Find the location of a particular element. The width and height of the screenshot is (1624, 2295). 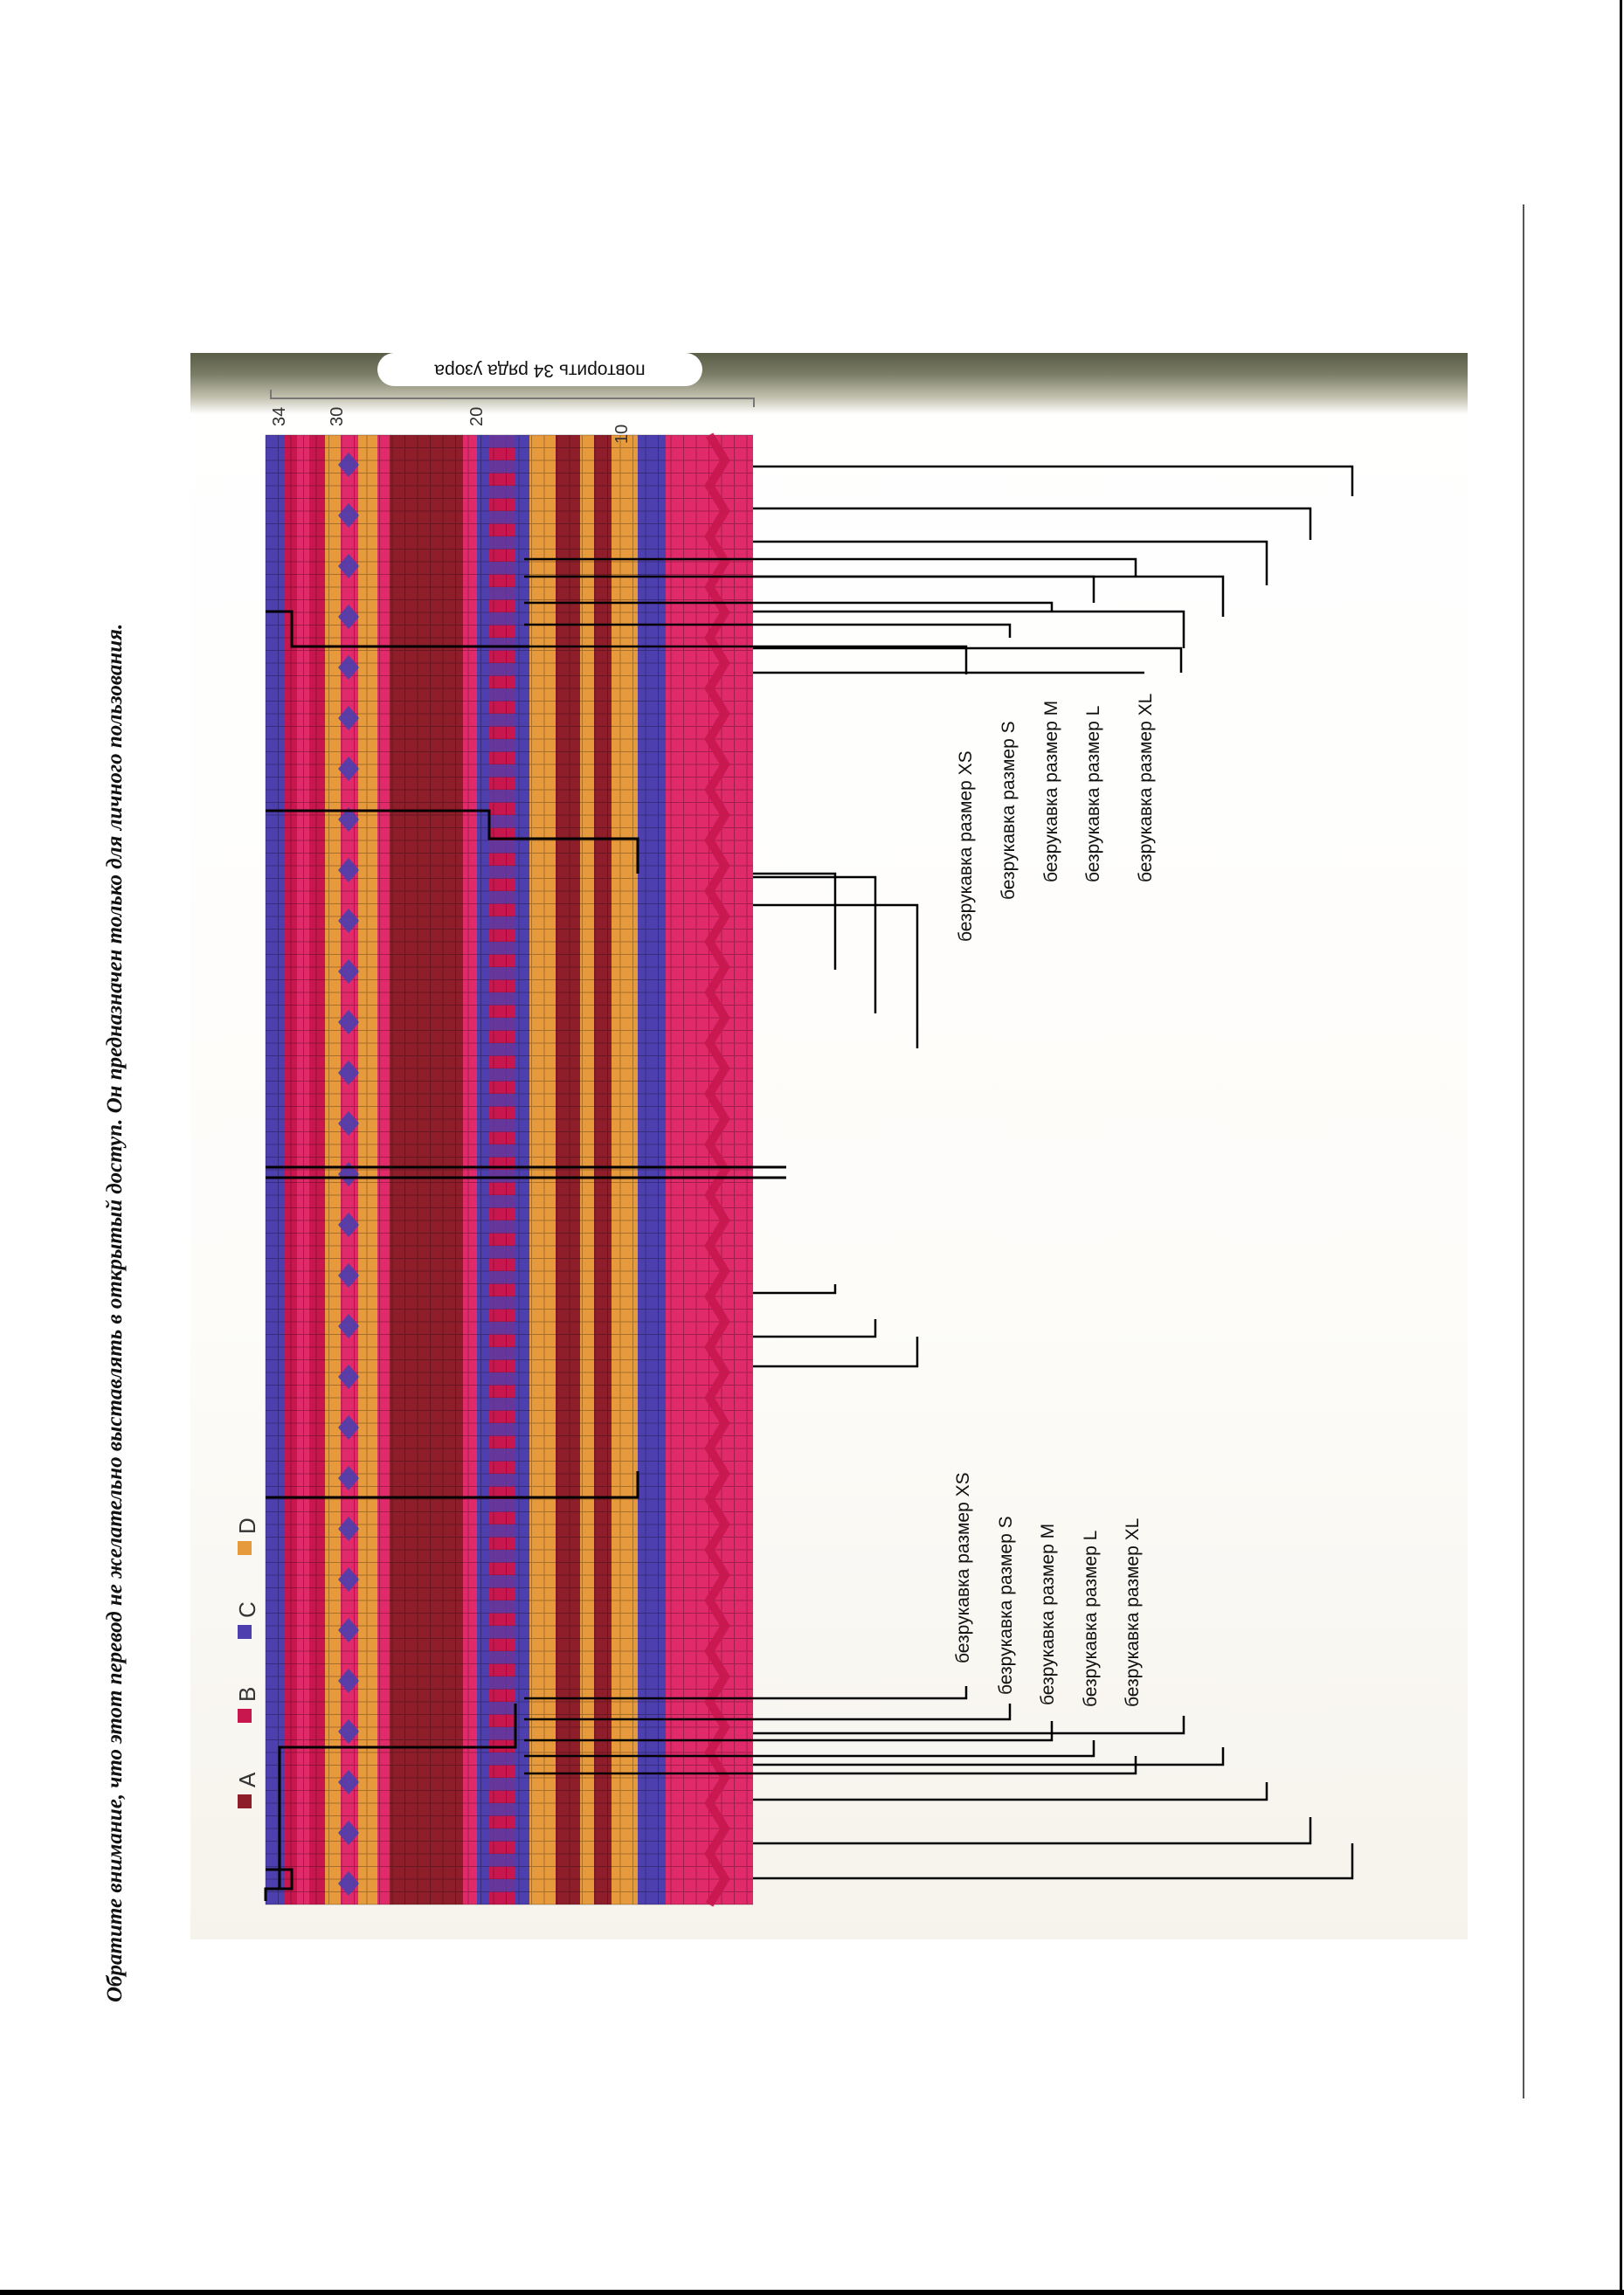

size-label-bottom-xl: безрукавка размер XL is located at coordinates (1133, 1612).